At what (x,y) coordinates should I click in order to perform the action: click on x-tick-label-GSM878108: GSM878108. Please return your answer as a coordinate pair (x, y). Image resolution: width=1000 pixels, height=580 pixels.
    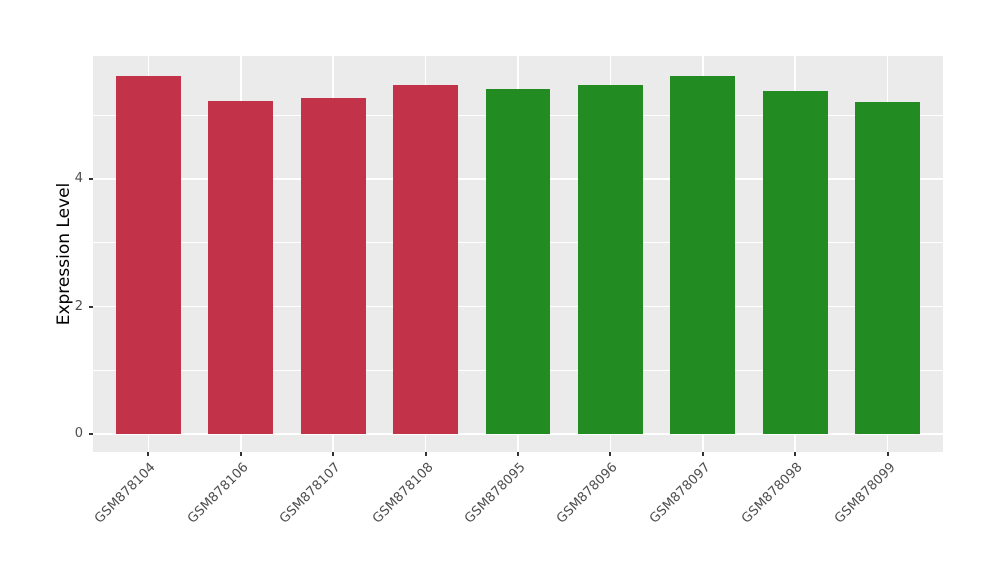
    Looking at the image, I should click on (403, 493).